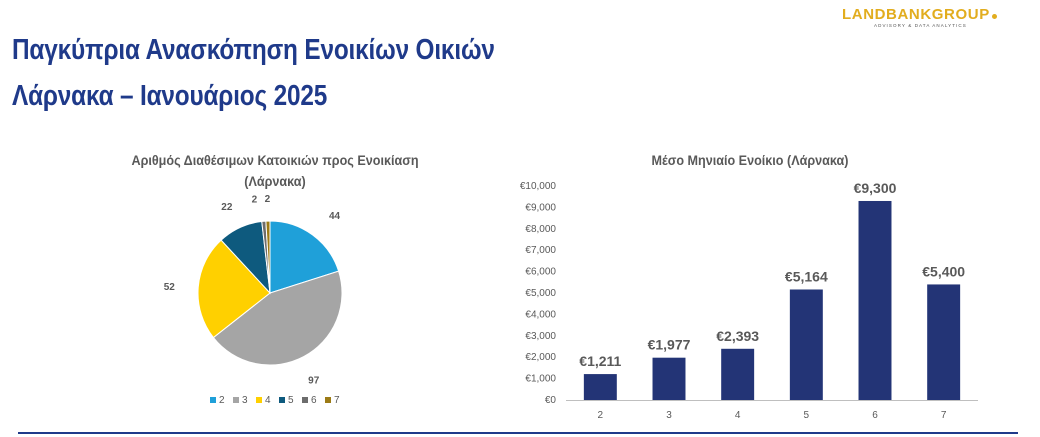 The height and width of the screenshot is (437, 1040). Describe the element at coordinates (245, 400) in the screenshot. I see `legend-label-3: 3` at that location.